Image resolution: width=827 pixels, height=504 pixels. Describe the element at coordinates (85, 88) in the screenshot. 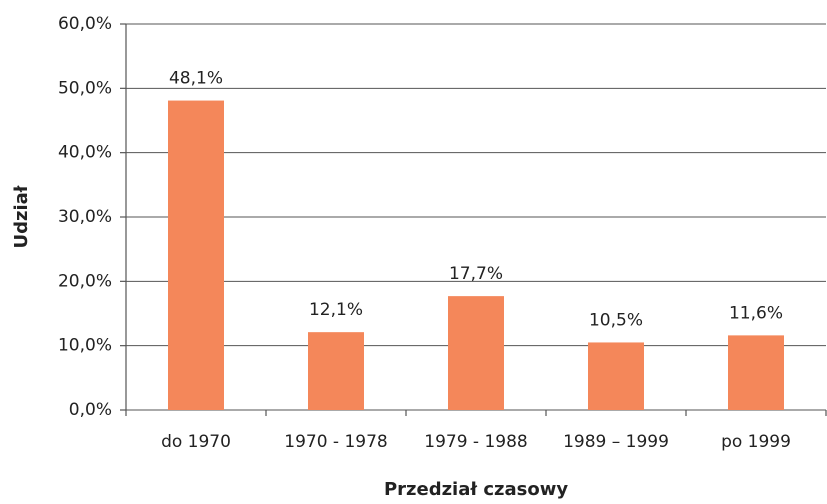

I see `y-tick-label: 50,0%` at that location.